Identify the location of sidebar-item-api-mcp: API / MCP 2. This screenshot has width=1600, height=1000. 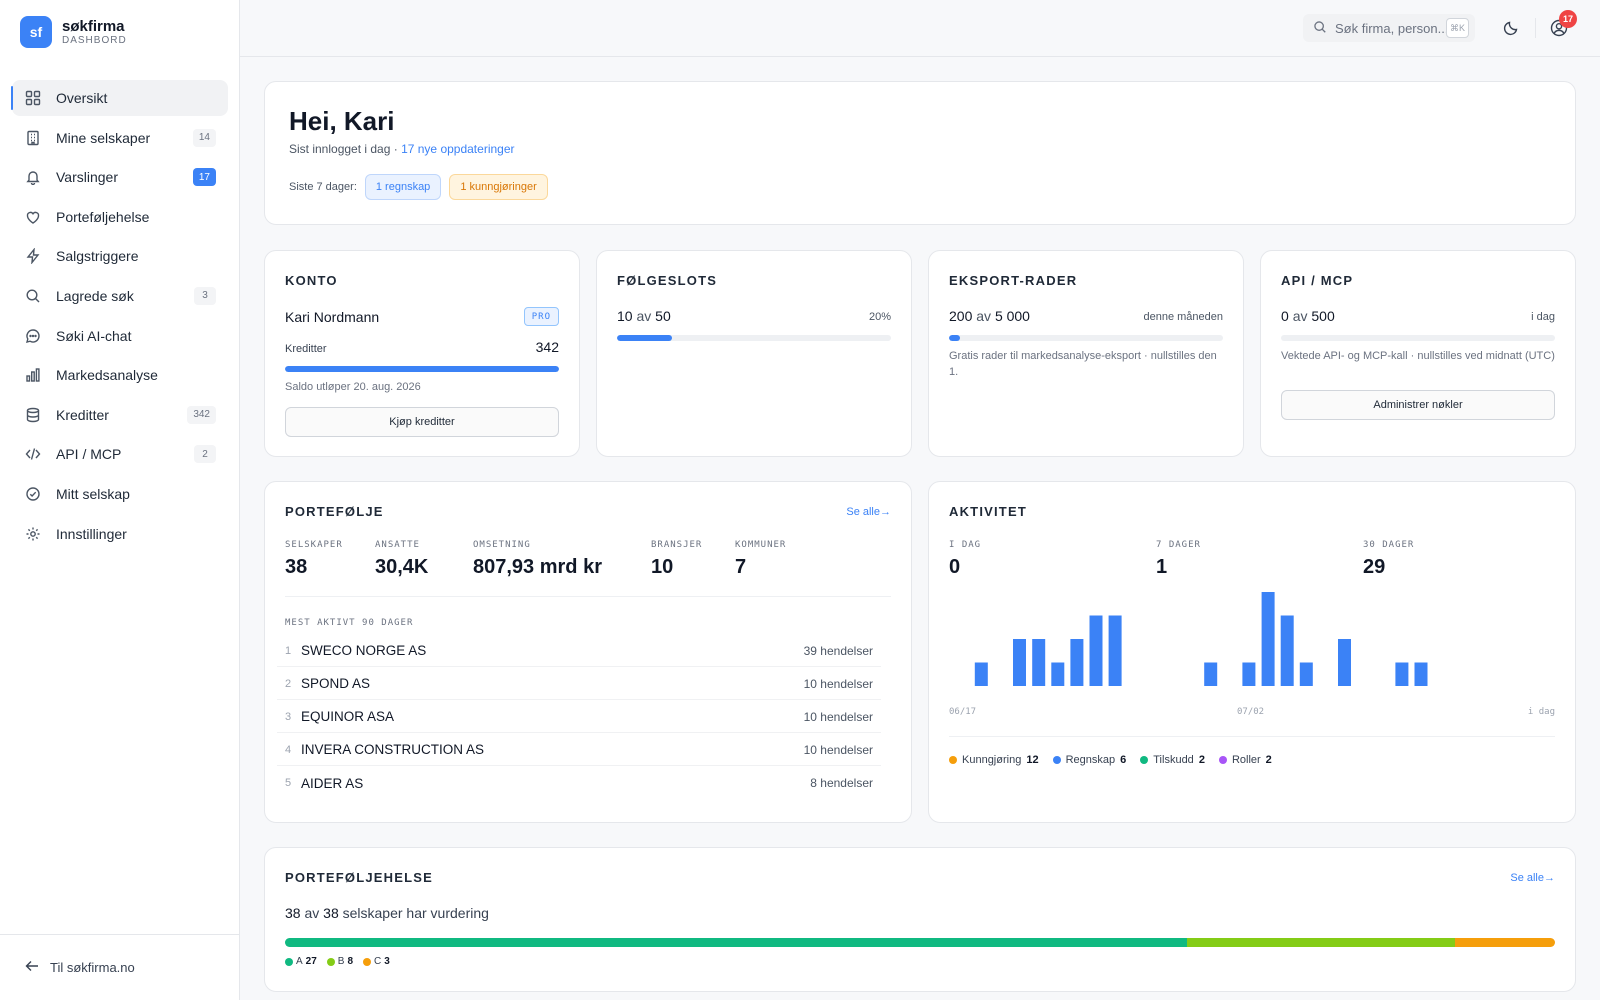
(120, 454).